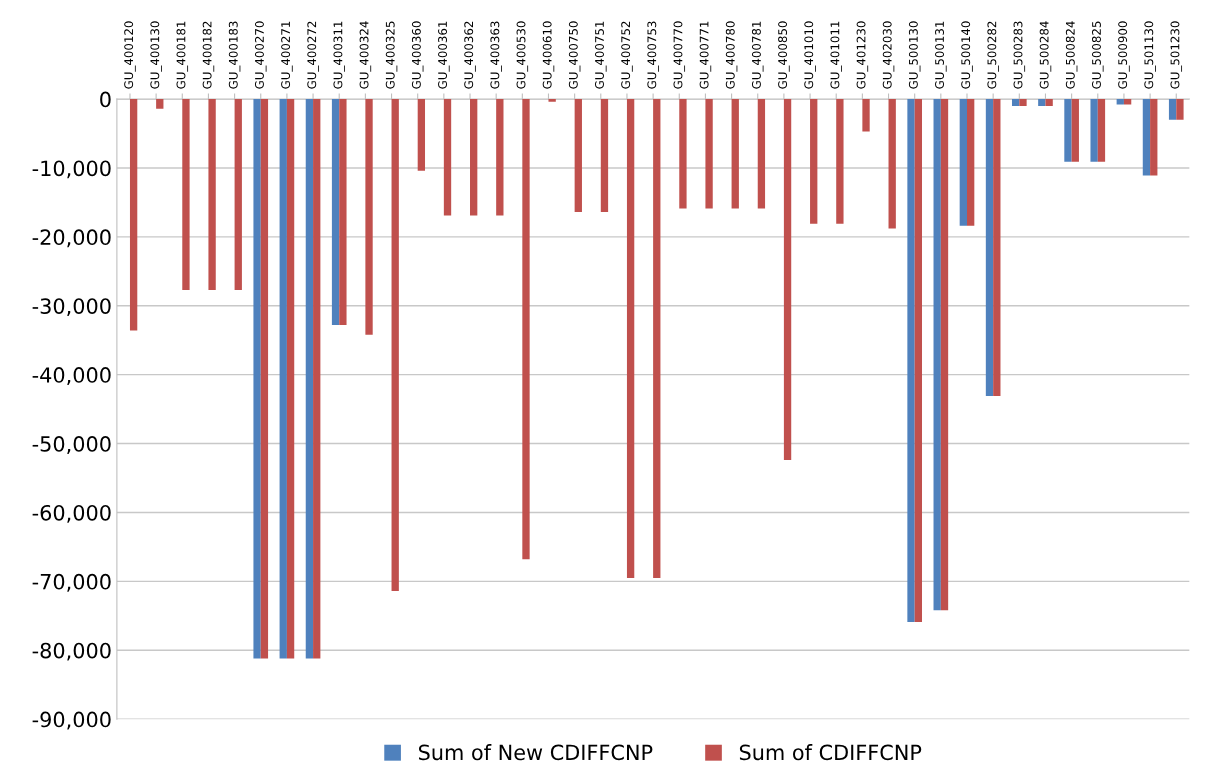 This screenshot has width=1205, height=780. Describe the element at coordinates (496, 55) in the screenshot. I see `x-tick-label: GU_400363` at that location.